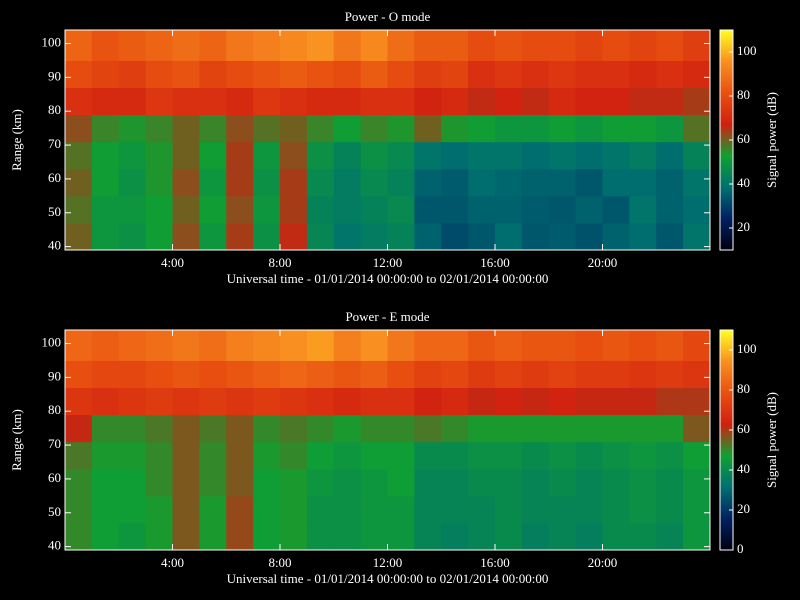 This screenshot has height=600, width=800. What do you see at coordinates (743, 388) in the screenshot?
I see `colorbar-tick-label: 80` at bounding box center [743, 388].